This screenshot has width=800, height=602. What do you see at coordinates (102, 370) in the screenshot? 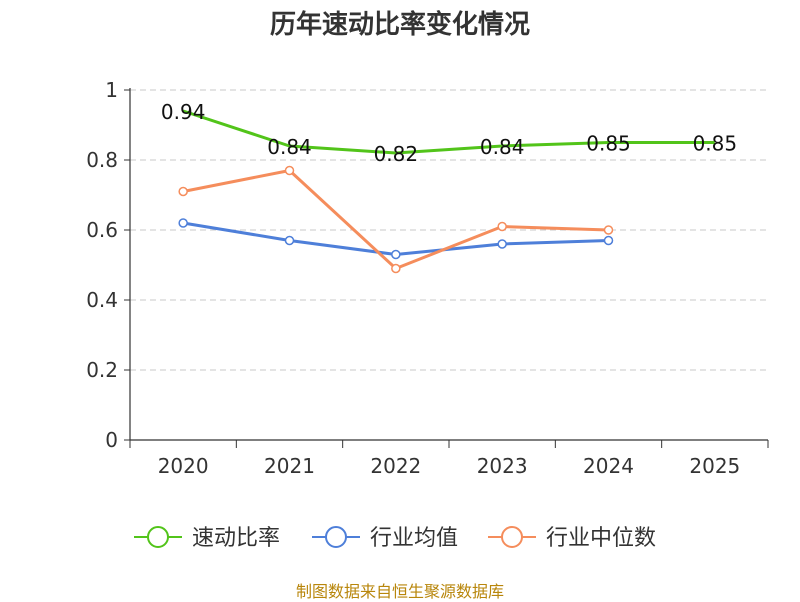
I see `y-tick-label: 0.2` at bounding box center [102, 370].